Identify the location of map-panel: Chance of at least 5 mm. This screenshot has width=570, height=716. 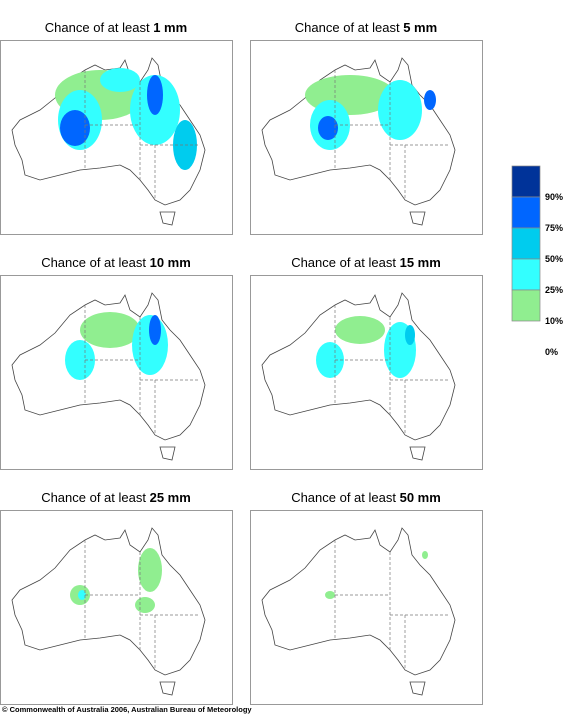
(366, 127).